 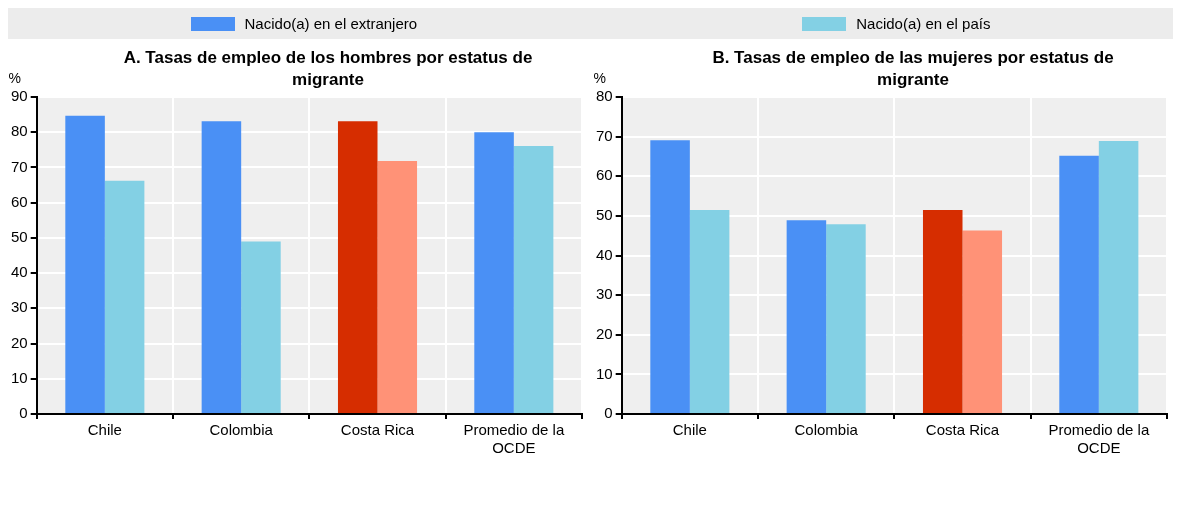 I want to click on legend-label: Nacido(a) en el país, so click(x=923, y=23).